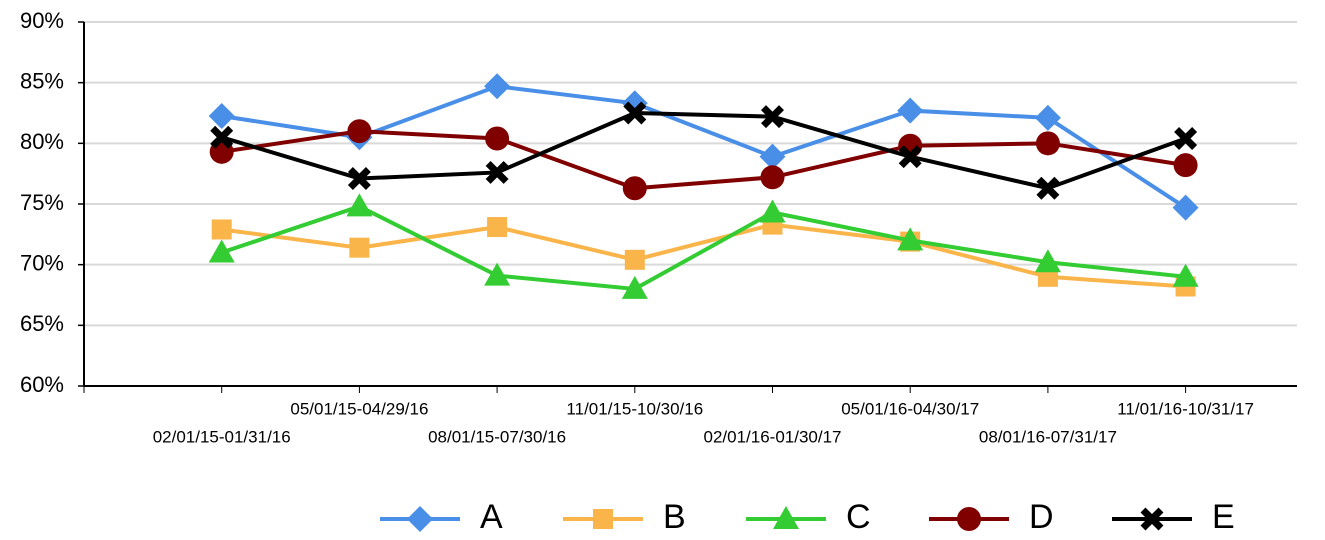 The width and height of the screenshot is (1325, 540). Describe the element at coordinates (858, 516) in the screenshot. I see `legend-label: C` at that location.